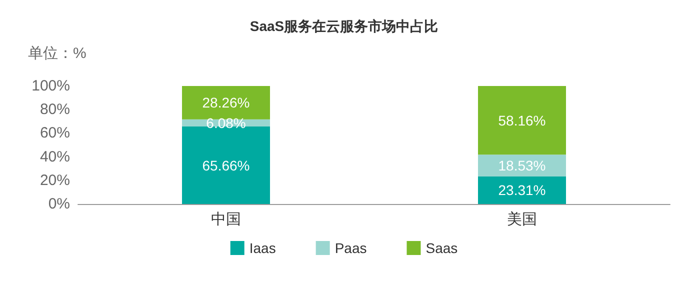 The width and height of the screenshot is (688, 290). What do you see at coordinates (55, 133) in the screenshot?
I see `y-tick-label: 60%` at bounding box center [55, 133].